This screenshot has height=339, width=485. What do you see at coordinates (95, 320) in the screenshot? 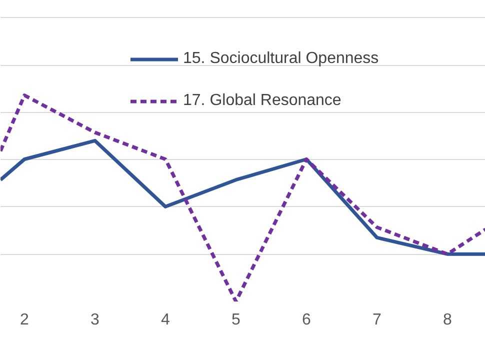
I see `x-tick-label: 3` at bounding box center [95, 320].